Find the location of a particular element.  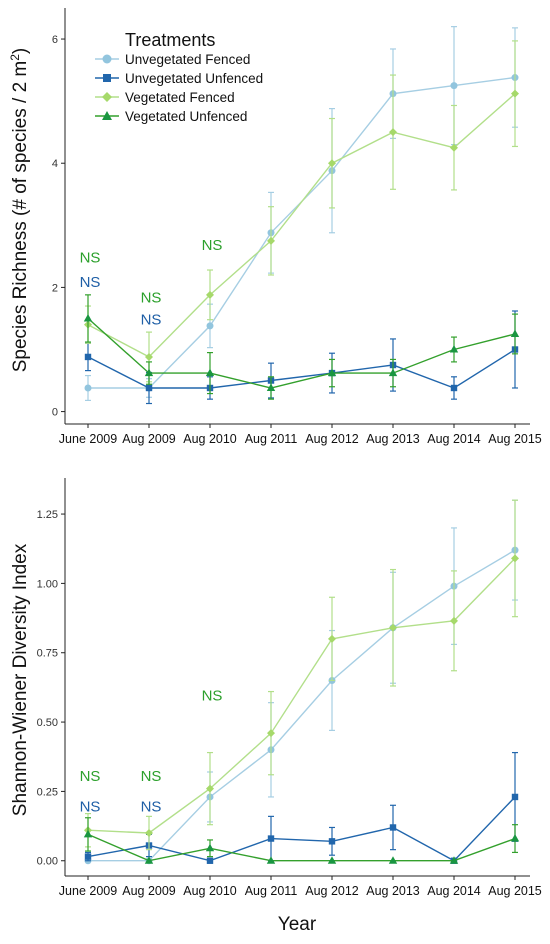

legend-item-unvegetated-unfenced: Unvegetated Unfenced is located at coordinates (179, 78).